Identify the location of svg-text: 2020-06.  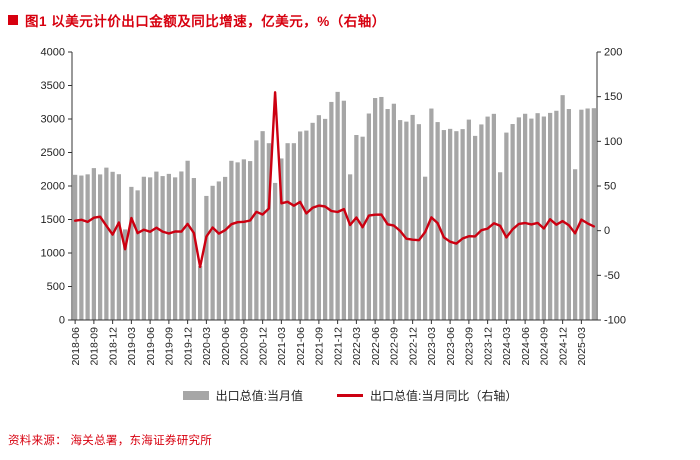
(226, 346).